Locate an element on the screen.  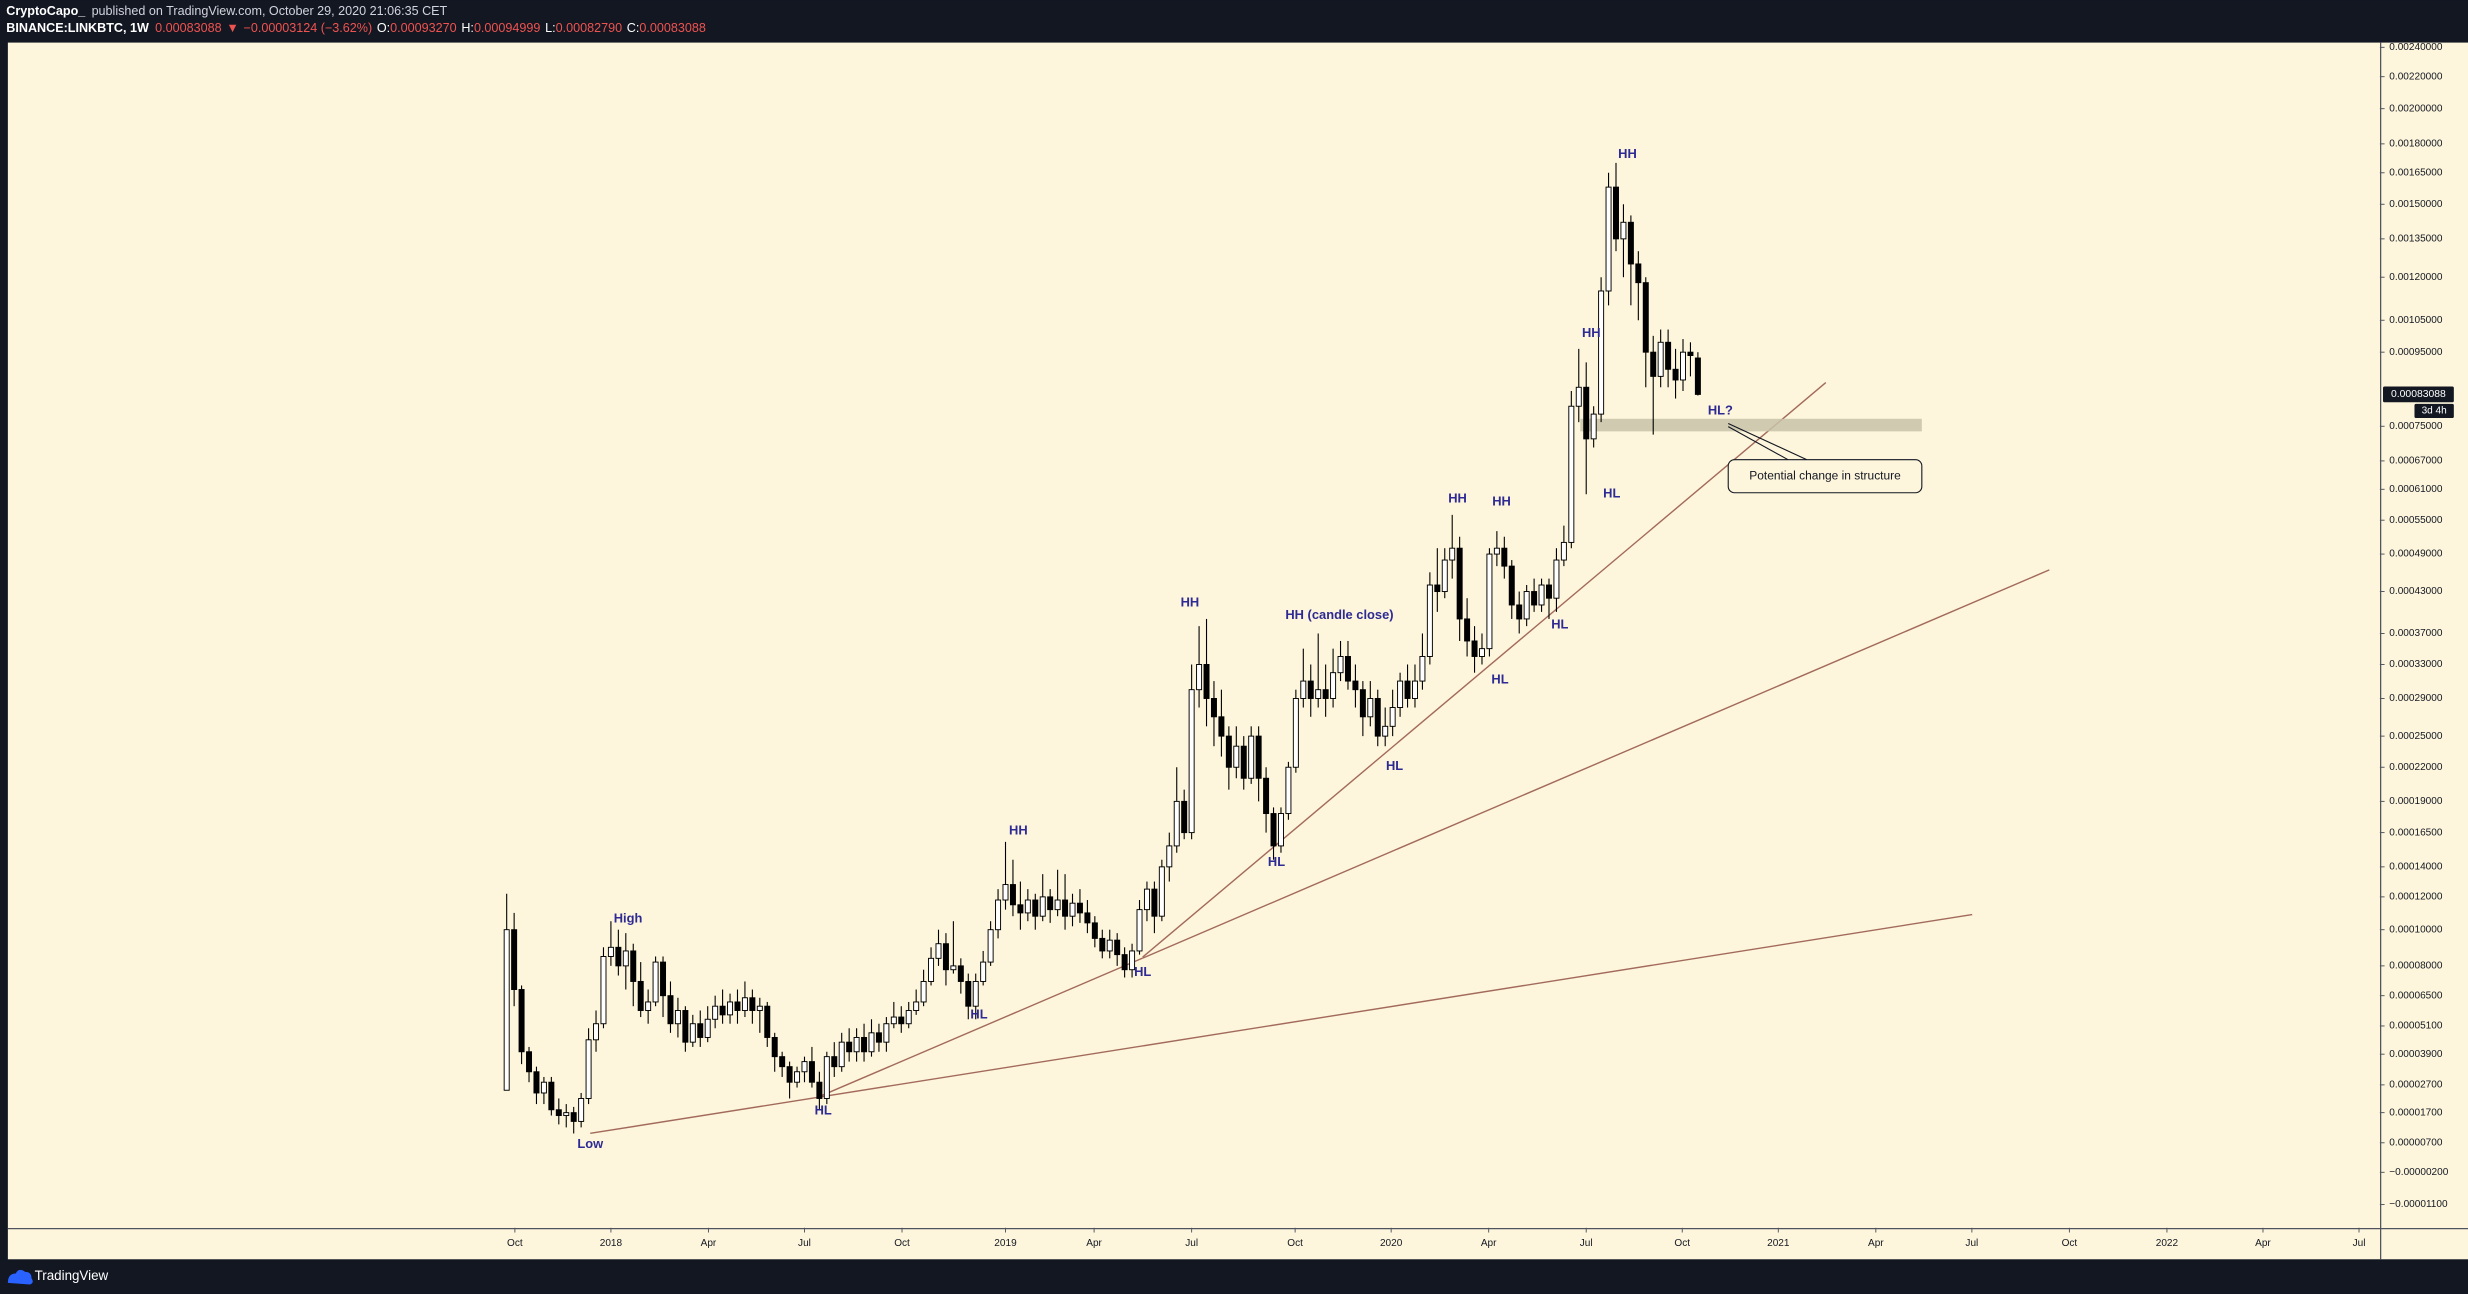
y-tick-label: 0.00014000 is located at coordinates (2416, 867).